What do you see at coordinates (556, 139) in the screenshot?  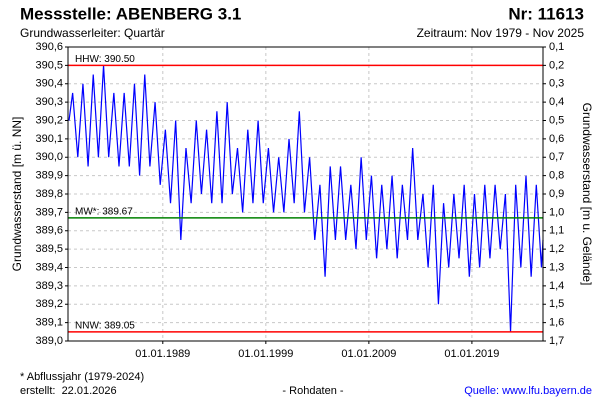 I see `y2-tick-label: 0,6` at bounding box center [556, 139].